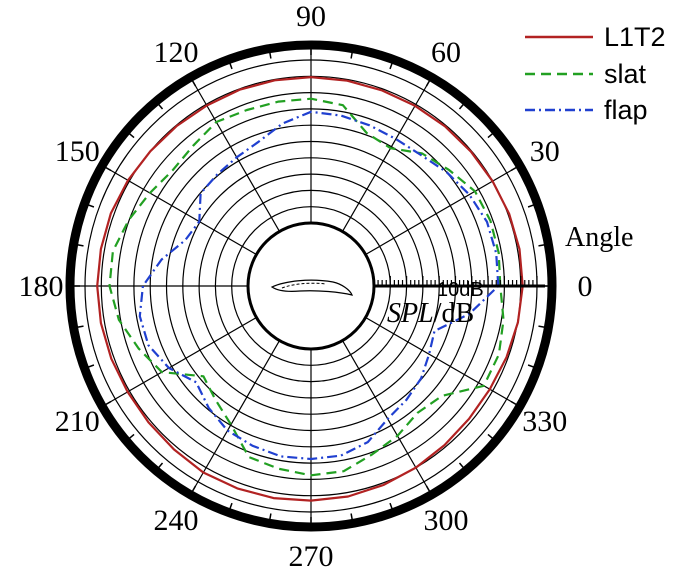  I want to click on airfoil-sketch, so click(311, 287).